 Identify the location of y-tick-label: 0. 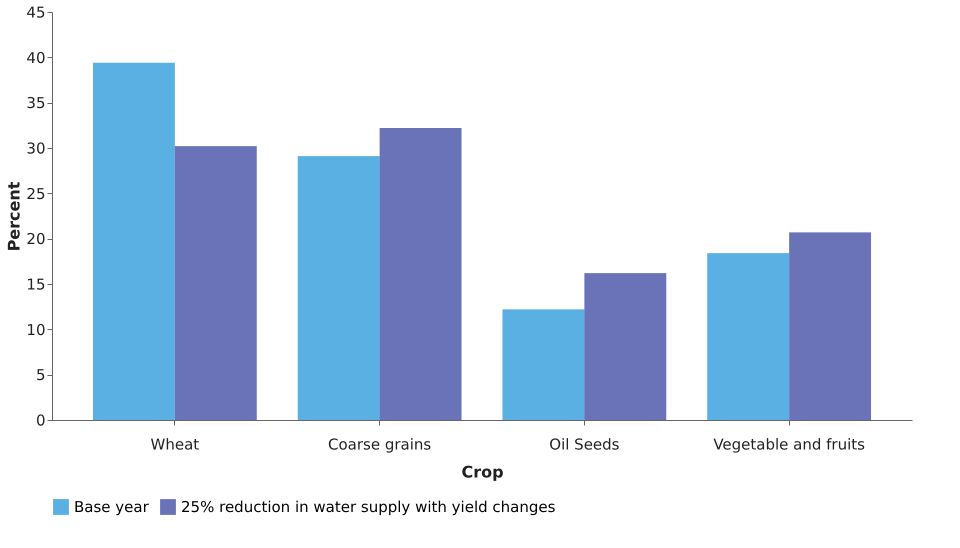
(41, 421).